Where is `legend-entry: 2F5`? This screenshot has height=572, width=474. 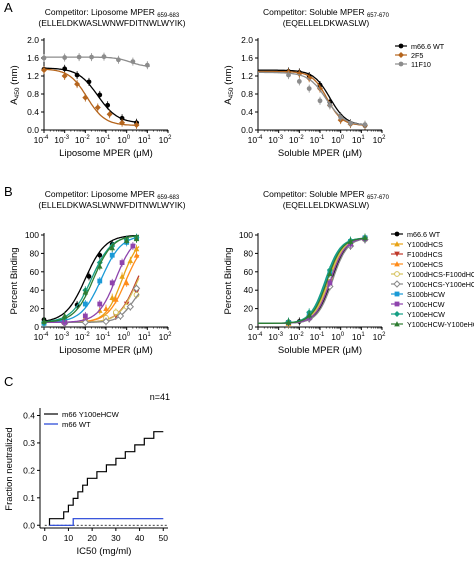
legend-entry: 2F5 is located at coordinates (417, 55).